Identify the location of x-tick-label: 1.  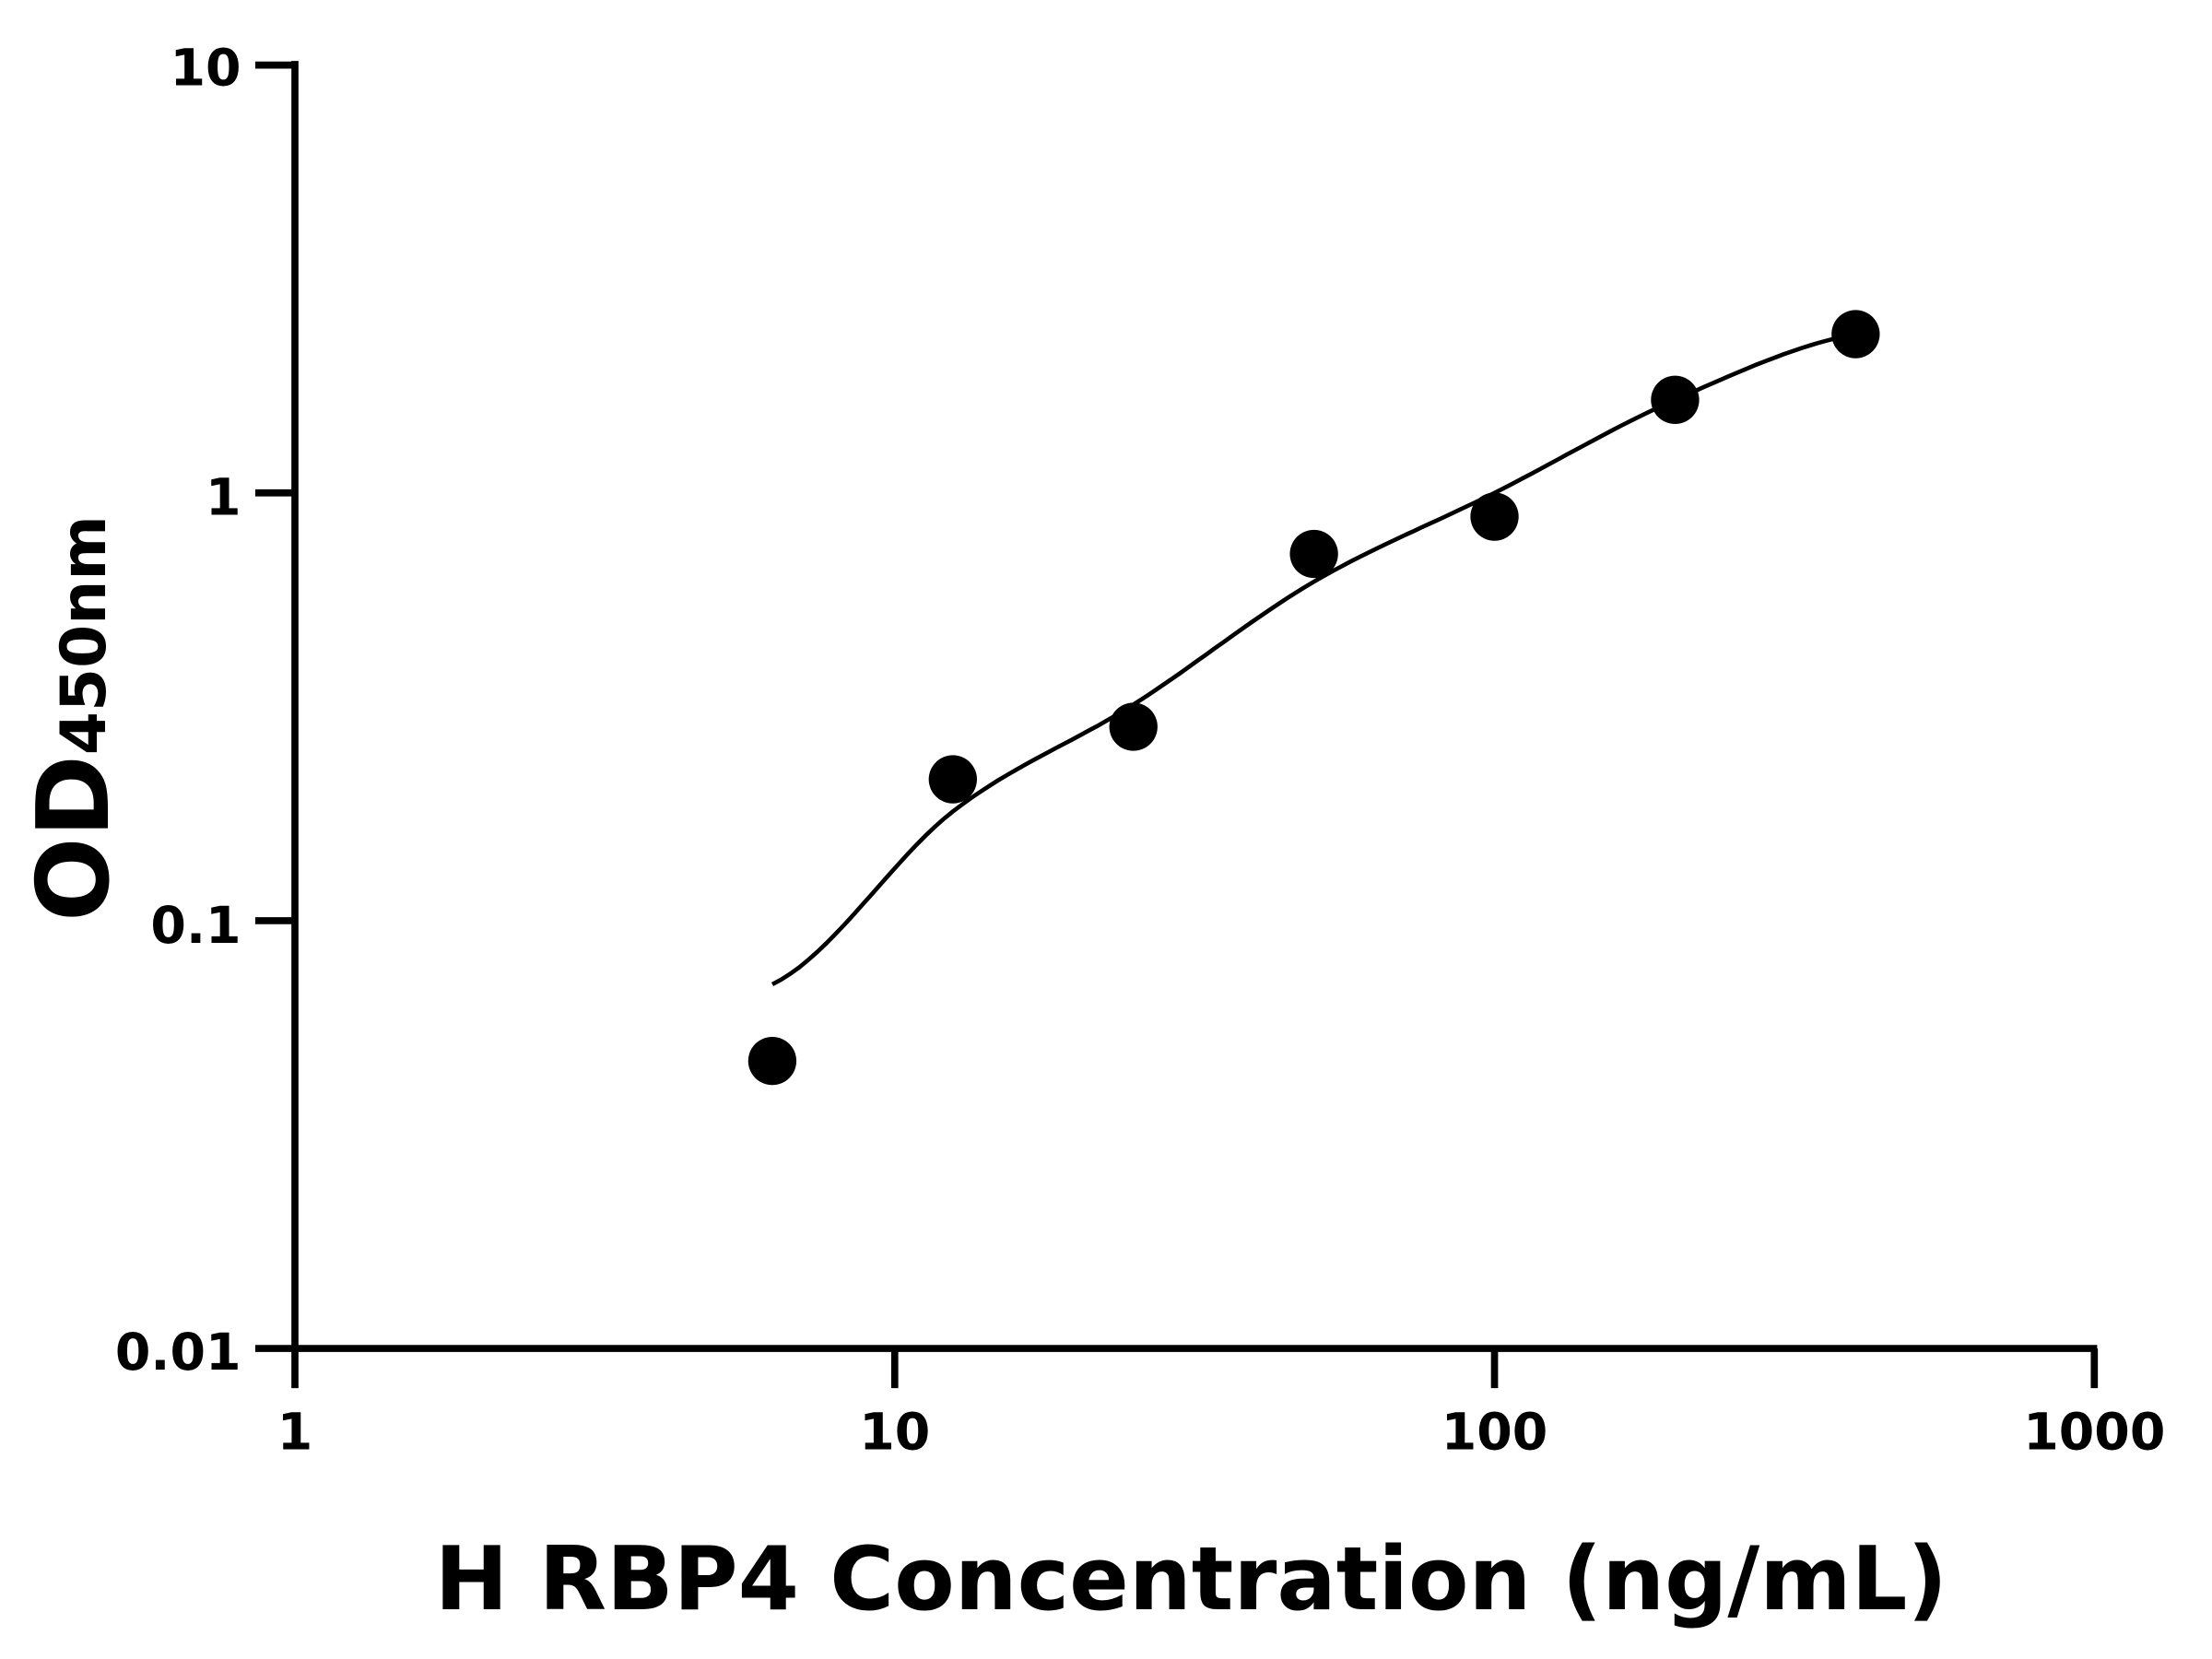
(295, 1432).